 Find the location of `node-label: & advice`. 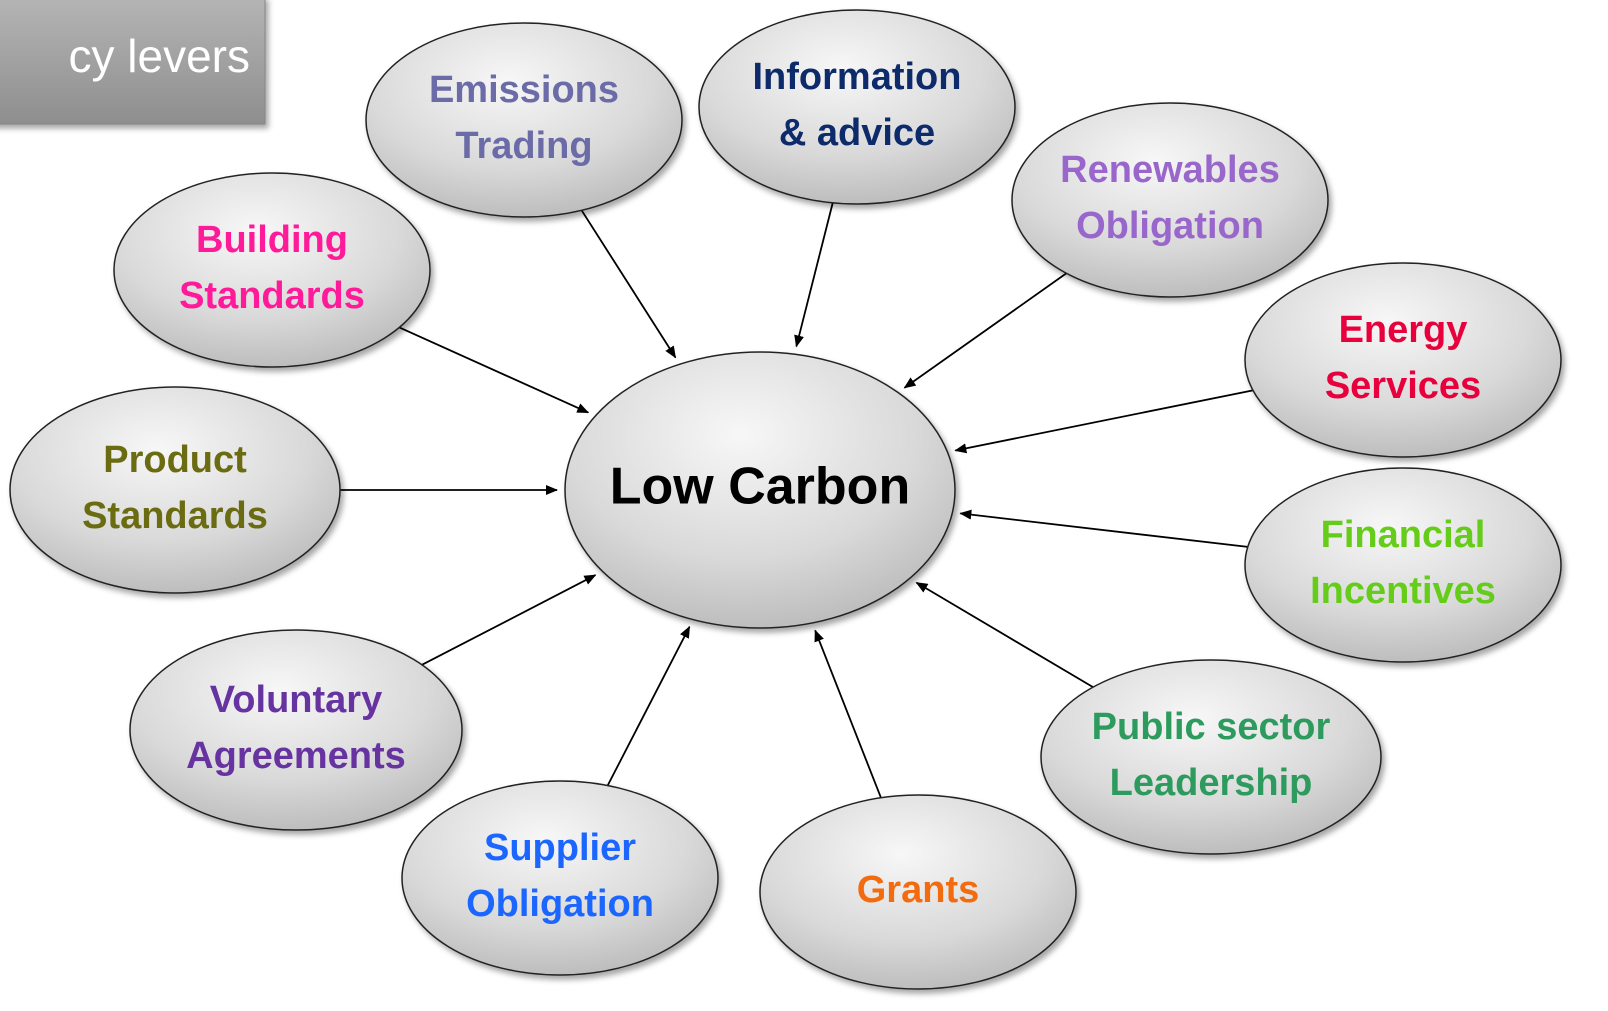

node-label: & advice is located at coordinates (857, 133).